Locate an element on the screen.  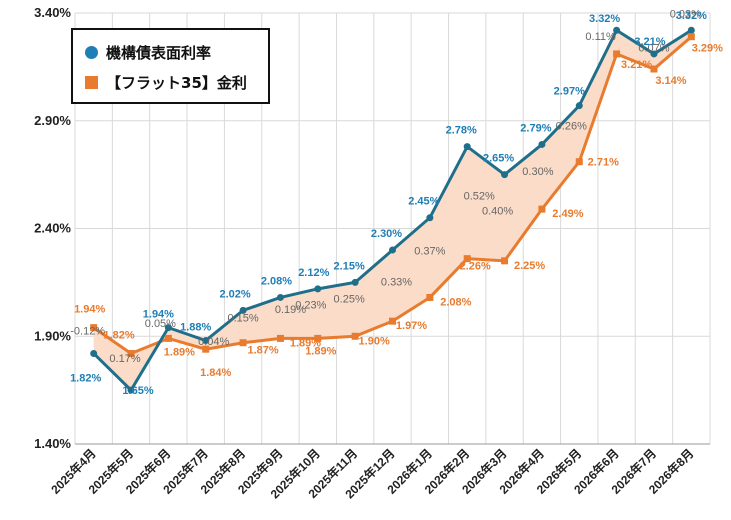
bond-rate-label: 2.02% is located at coordinates (234, 294).